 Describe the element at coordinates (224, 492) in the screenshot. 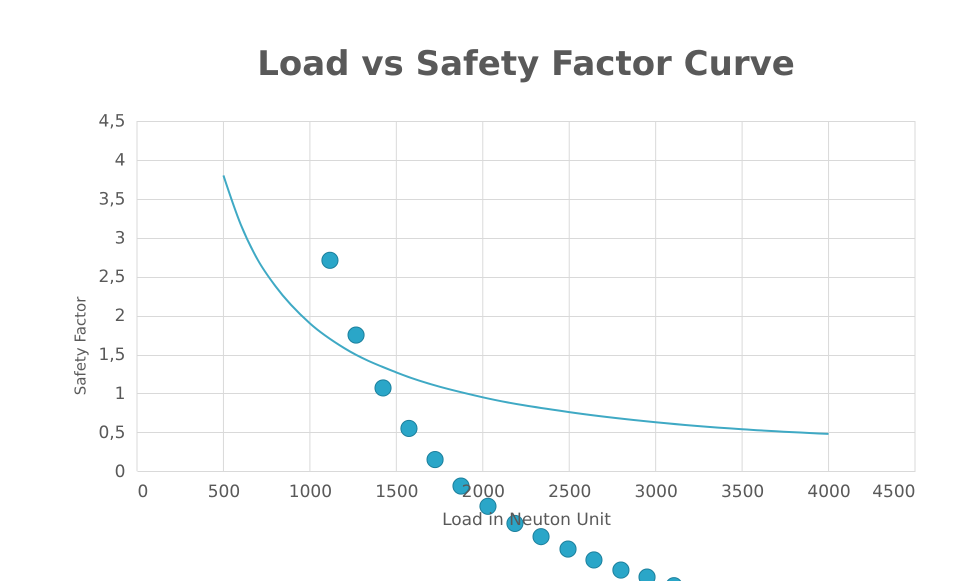

I see `x-tick-label: 500` at that location.